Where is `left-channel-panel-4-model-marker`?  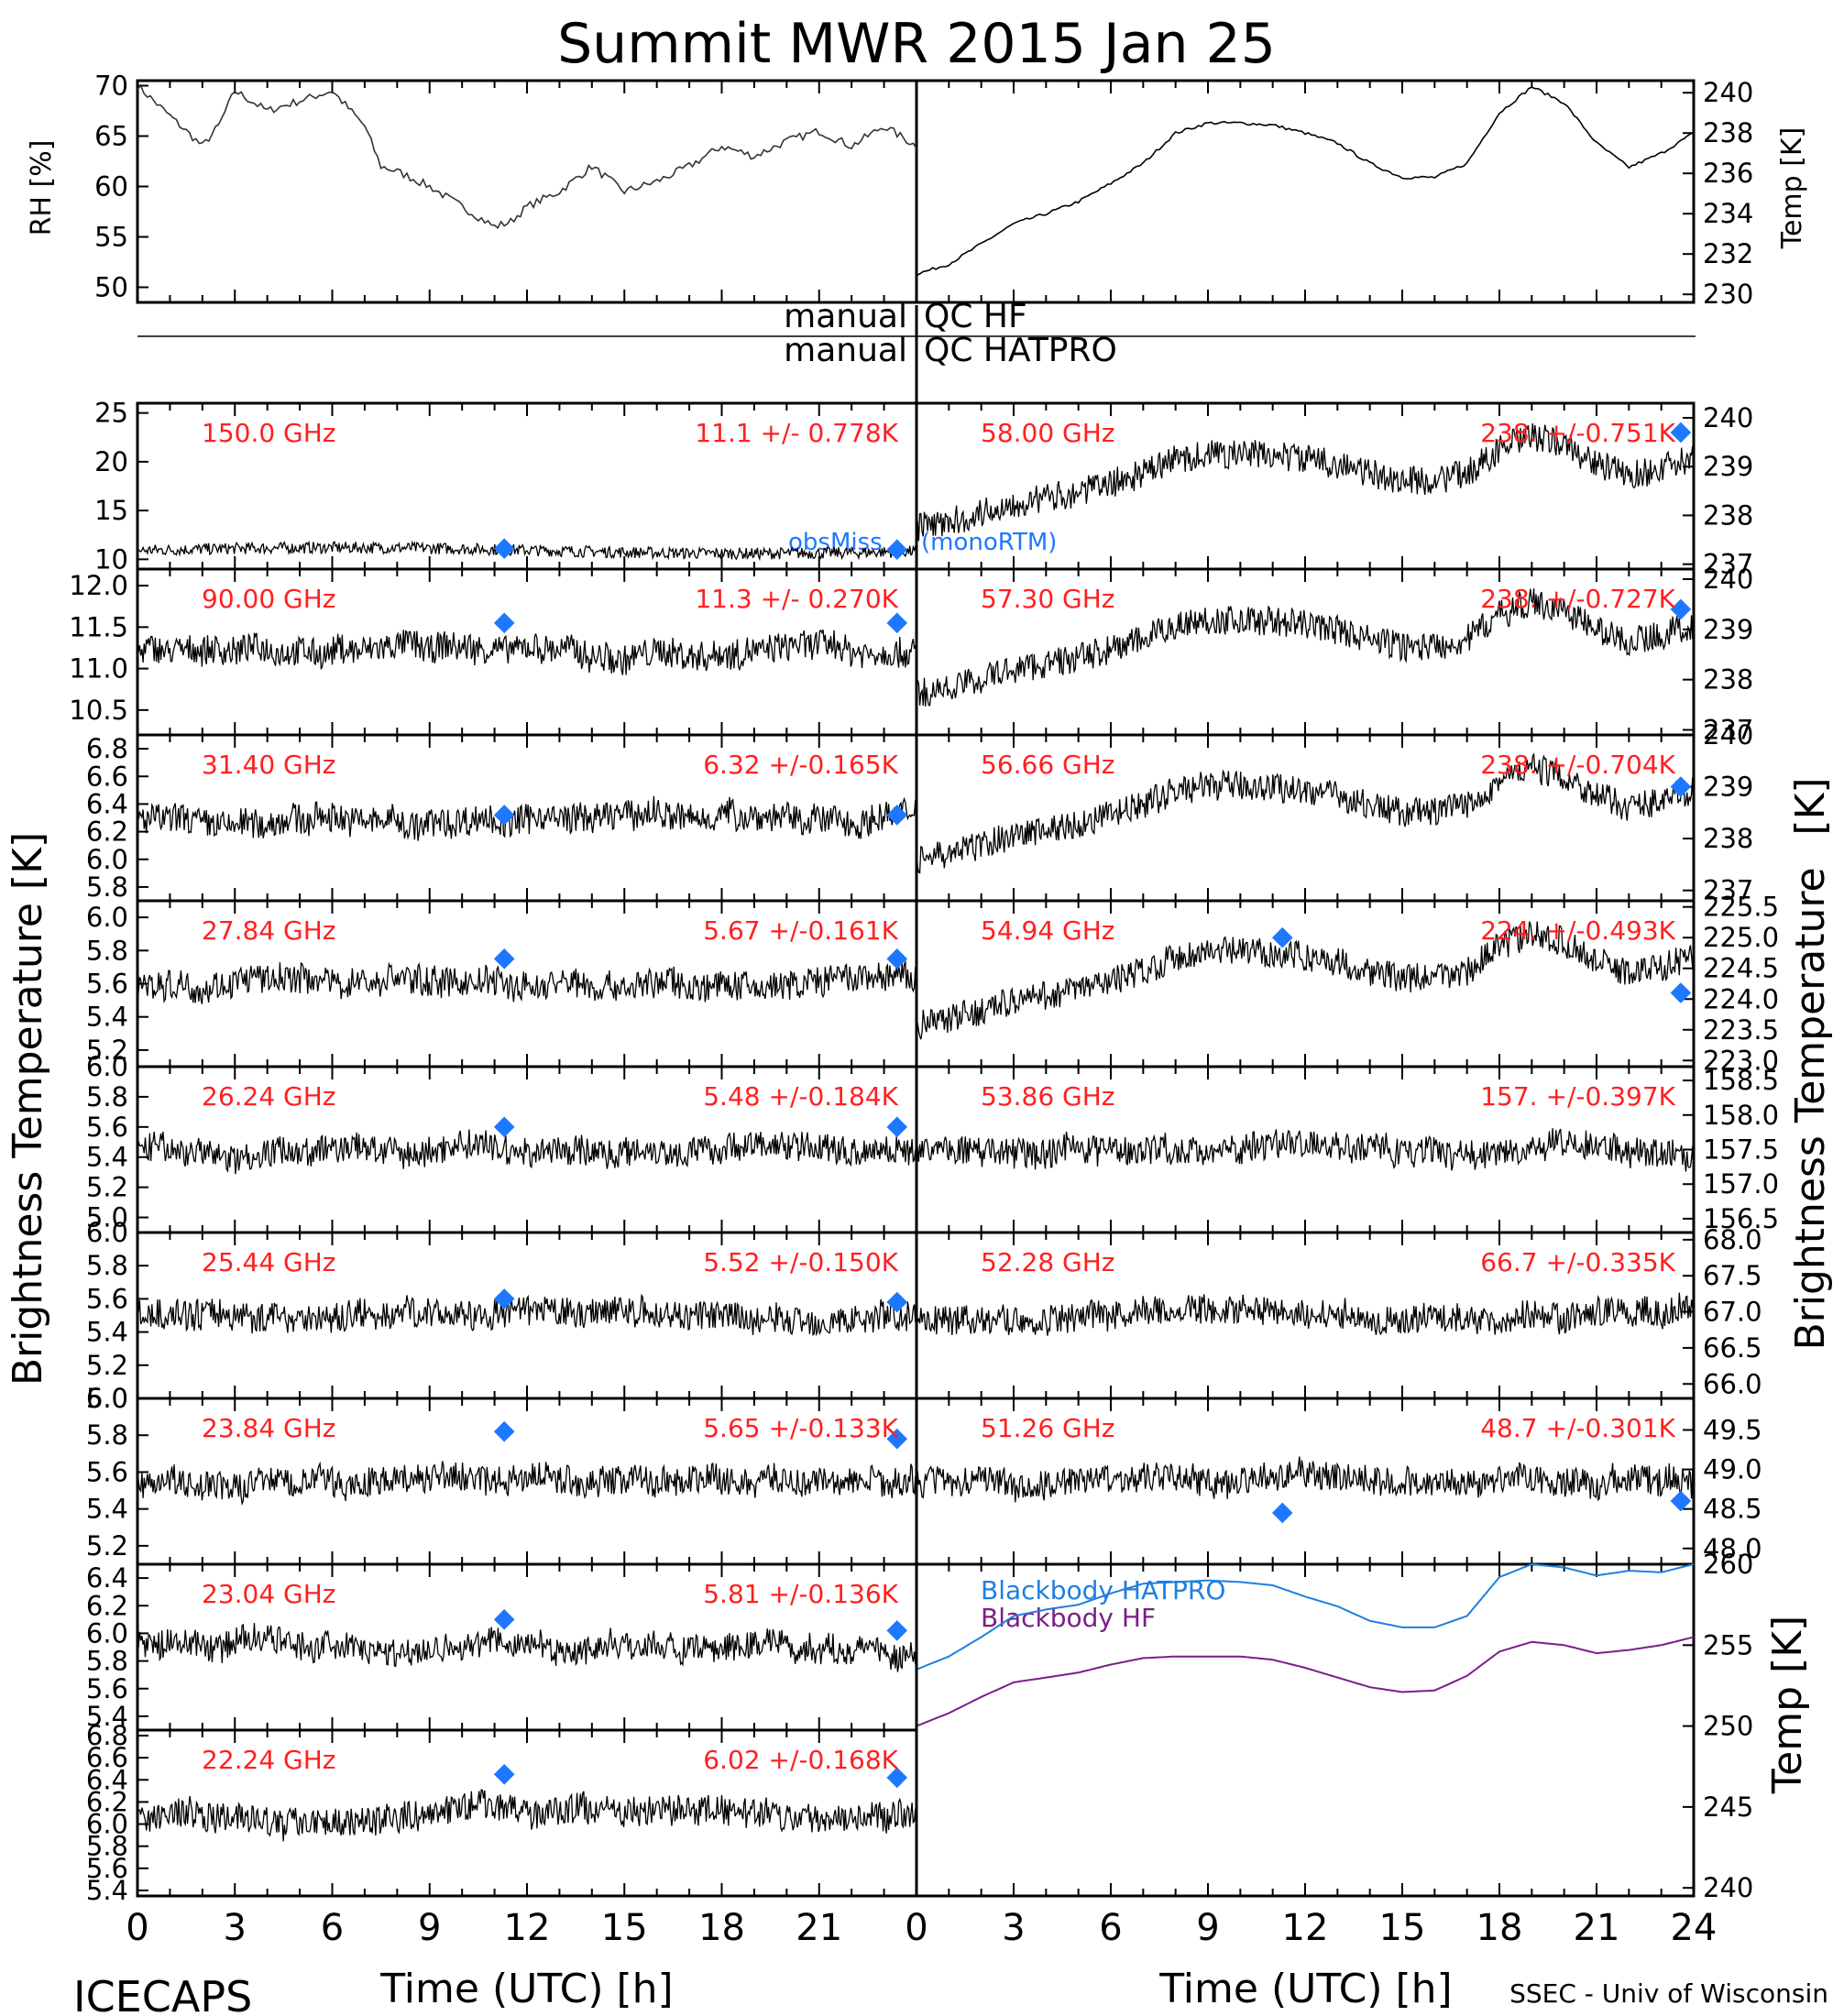 left-channel-panel-4-model-marker is located at coordinates (897, 1127).